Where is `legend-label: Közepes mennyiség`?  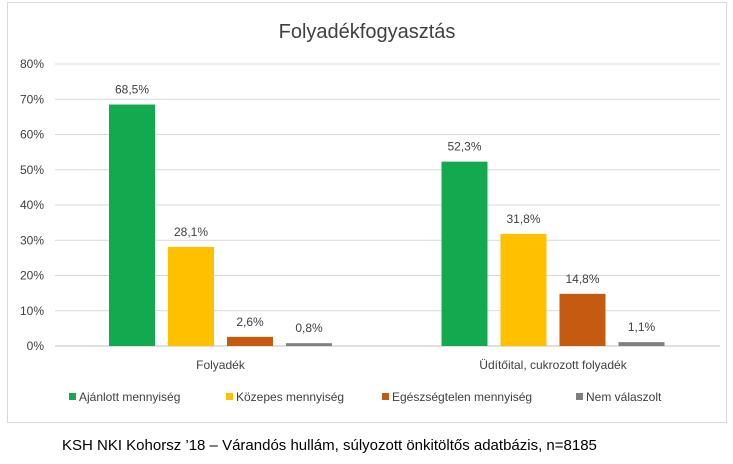 legend-label: Közepes mennyiség is located at coordinates (290, 397).